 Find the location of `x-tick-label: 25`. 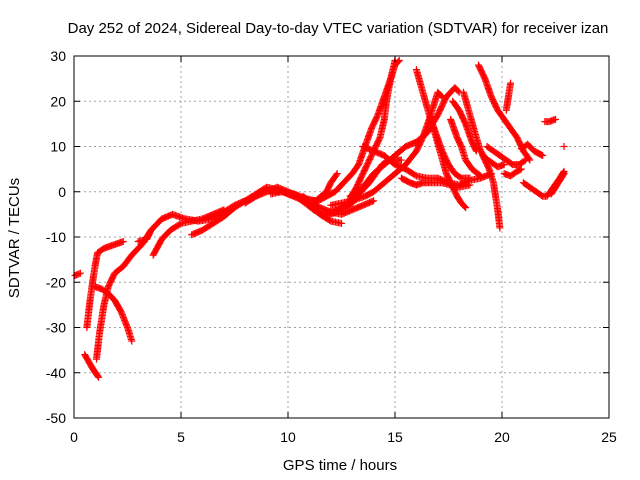

x-tick-label: 25 is located at coordinates (609, 437).